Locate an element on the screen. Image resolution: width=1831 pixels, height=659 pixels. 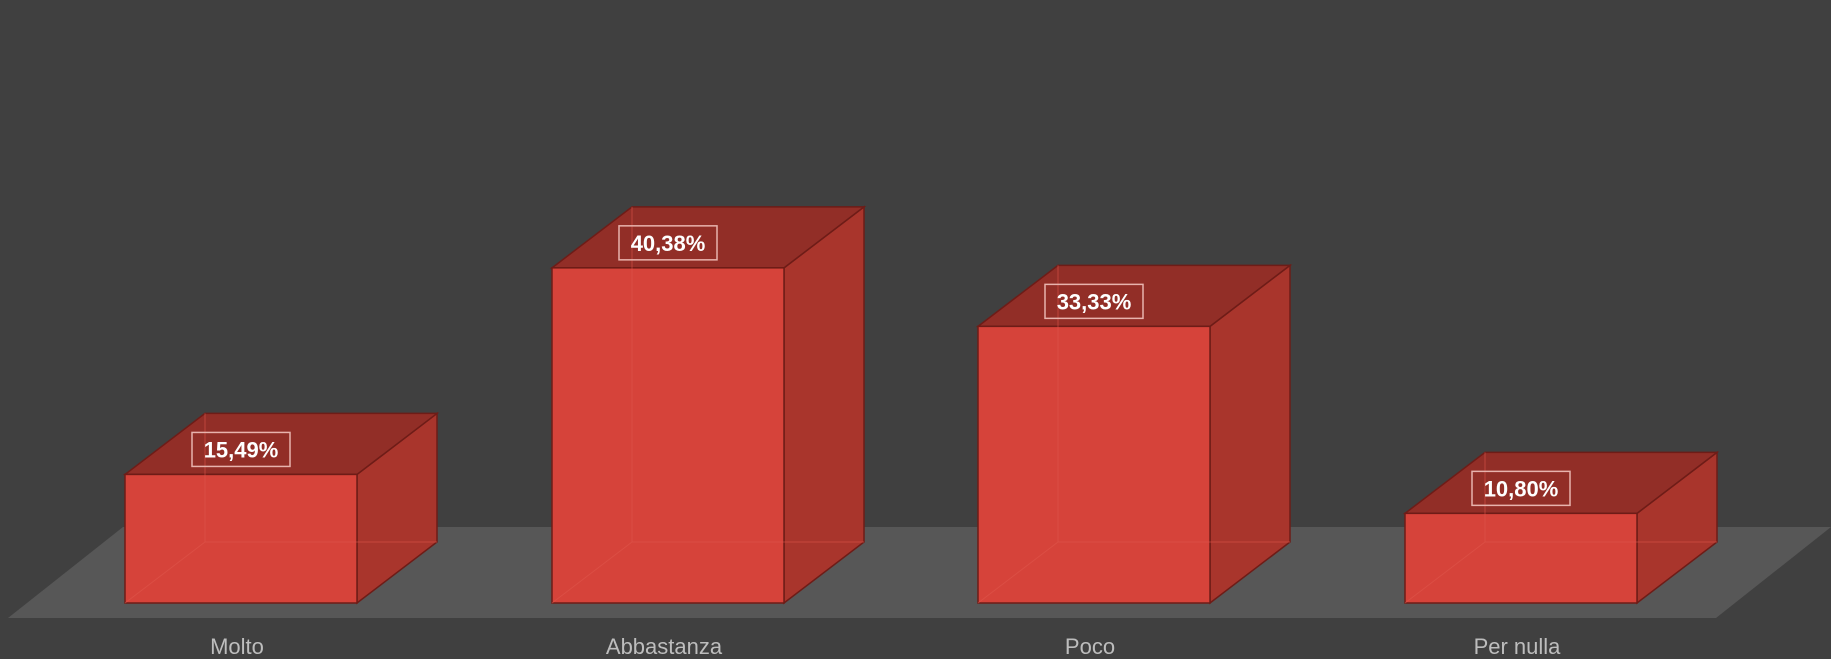
data-label: 33,33% is located at coordinates (1094, 301).